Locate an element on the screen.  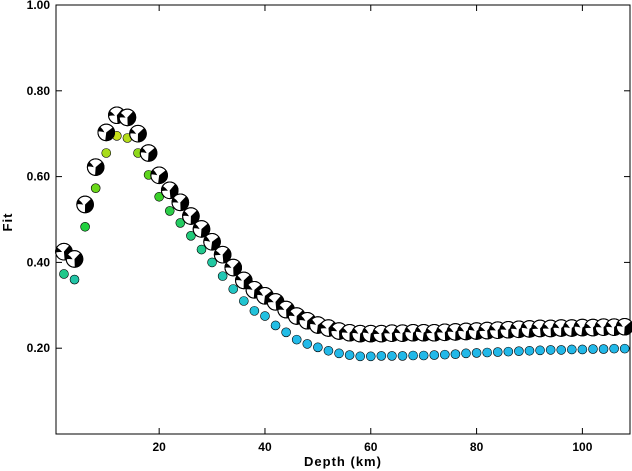
x-tick-label: 80 is located at coordinates (477, 447).